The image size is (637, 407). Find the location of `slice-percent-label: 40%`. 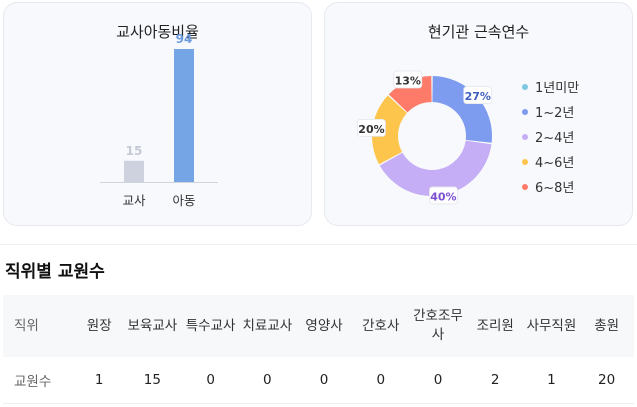

slice-percent-label: 40% is located at coordinates (443, 195).